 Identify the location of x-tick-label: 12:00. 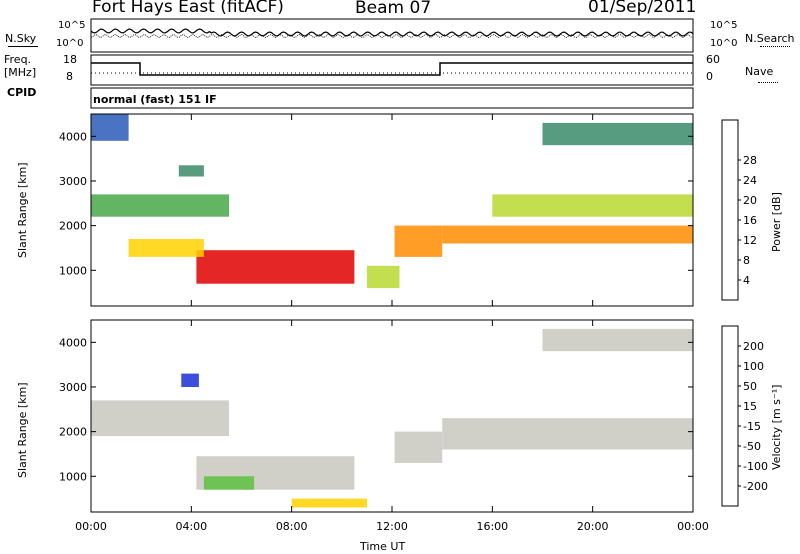
(392, 526).